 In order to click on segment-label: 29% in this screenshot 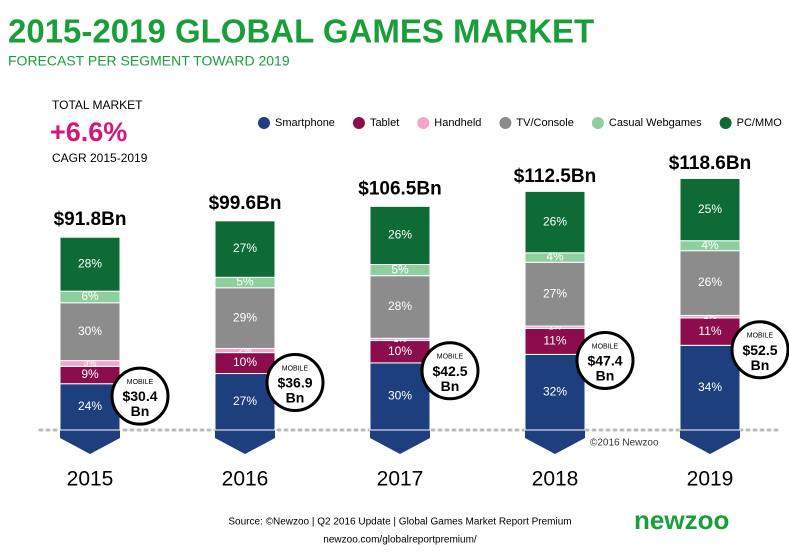, I will do `click(245, 317)`.